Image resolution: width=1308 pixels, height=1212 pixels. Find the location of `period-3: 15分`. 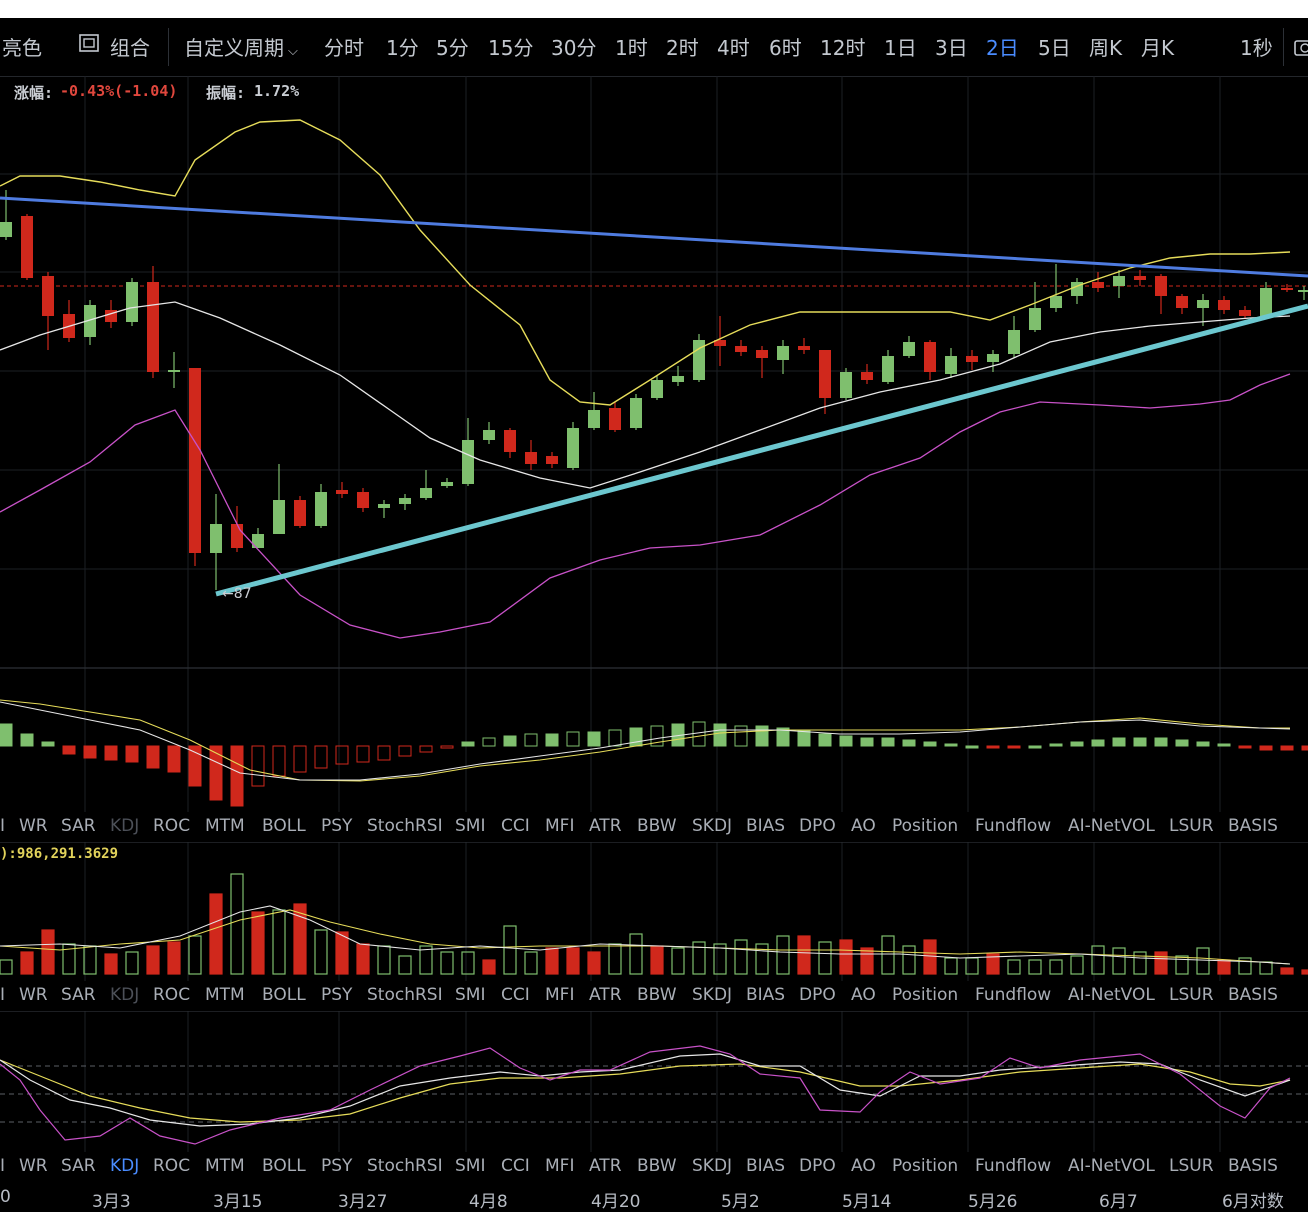

period-3: 15分 is located at coordinates (511, 48).